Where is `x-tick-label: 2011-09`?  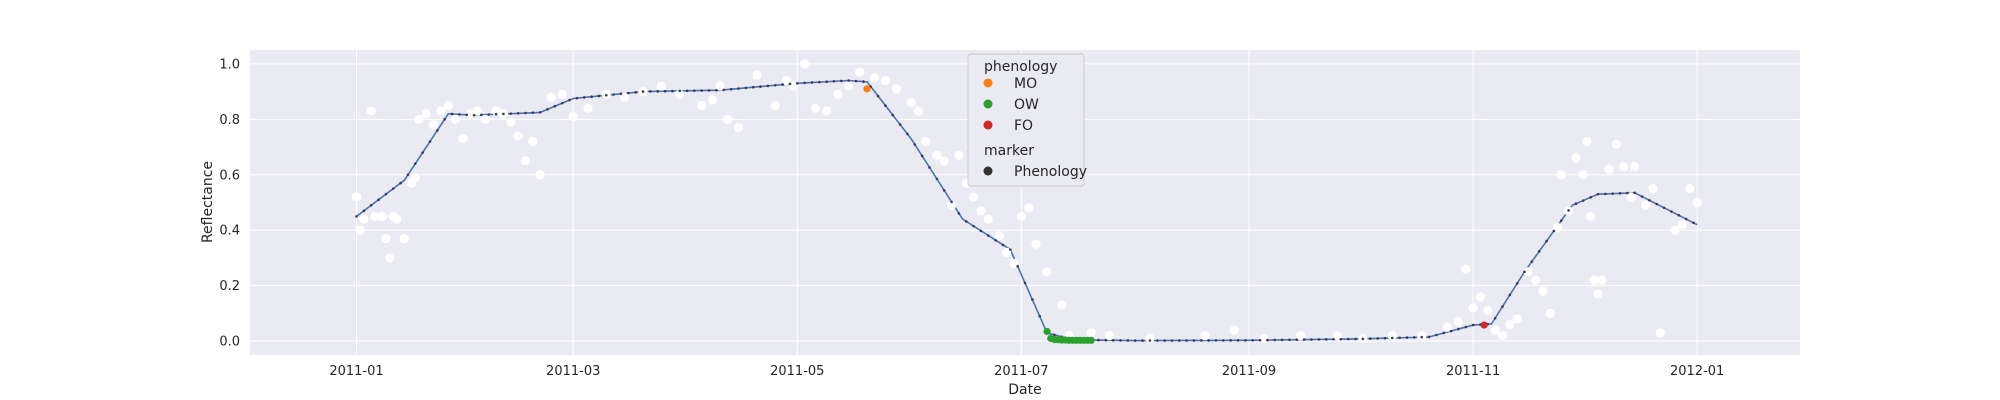
x-tick-label: 2011-09 is located at coordinates (1249, 371).